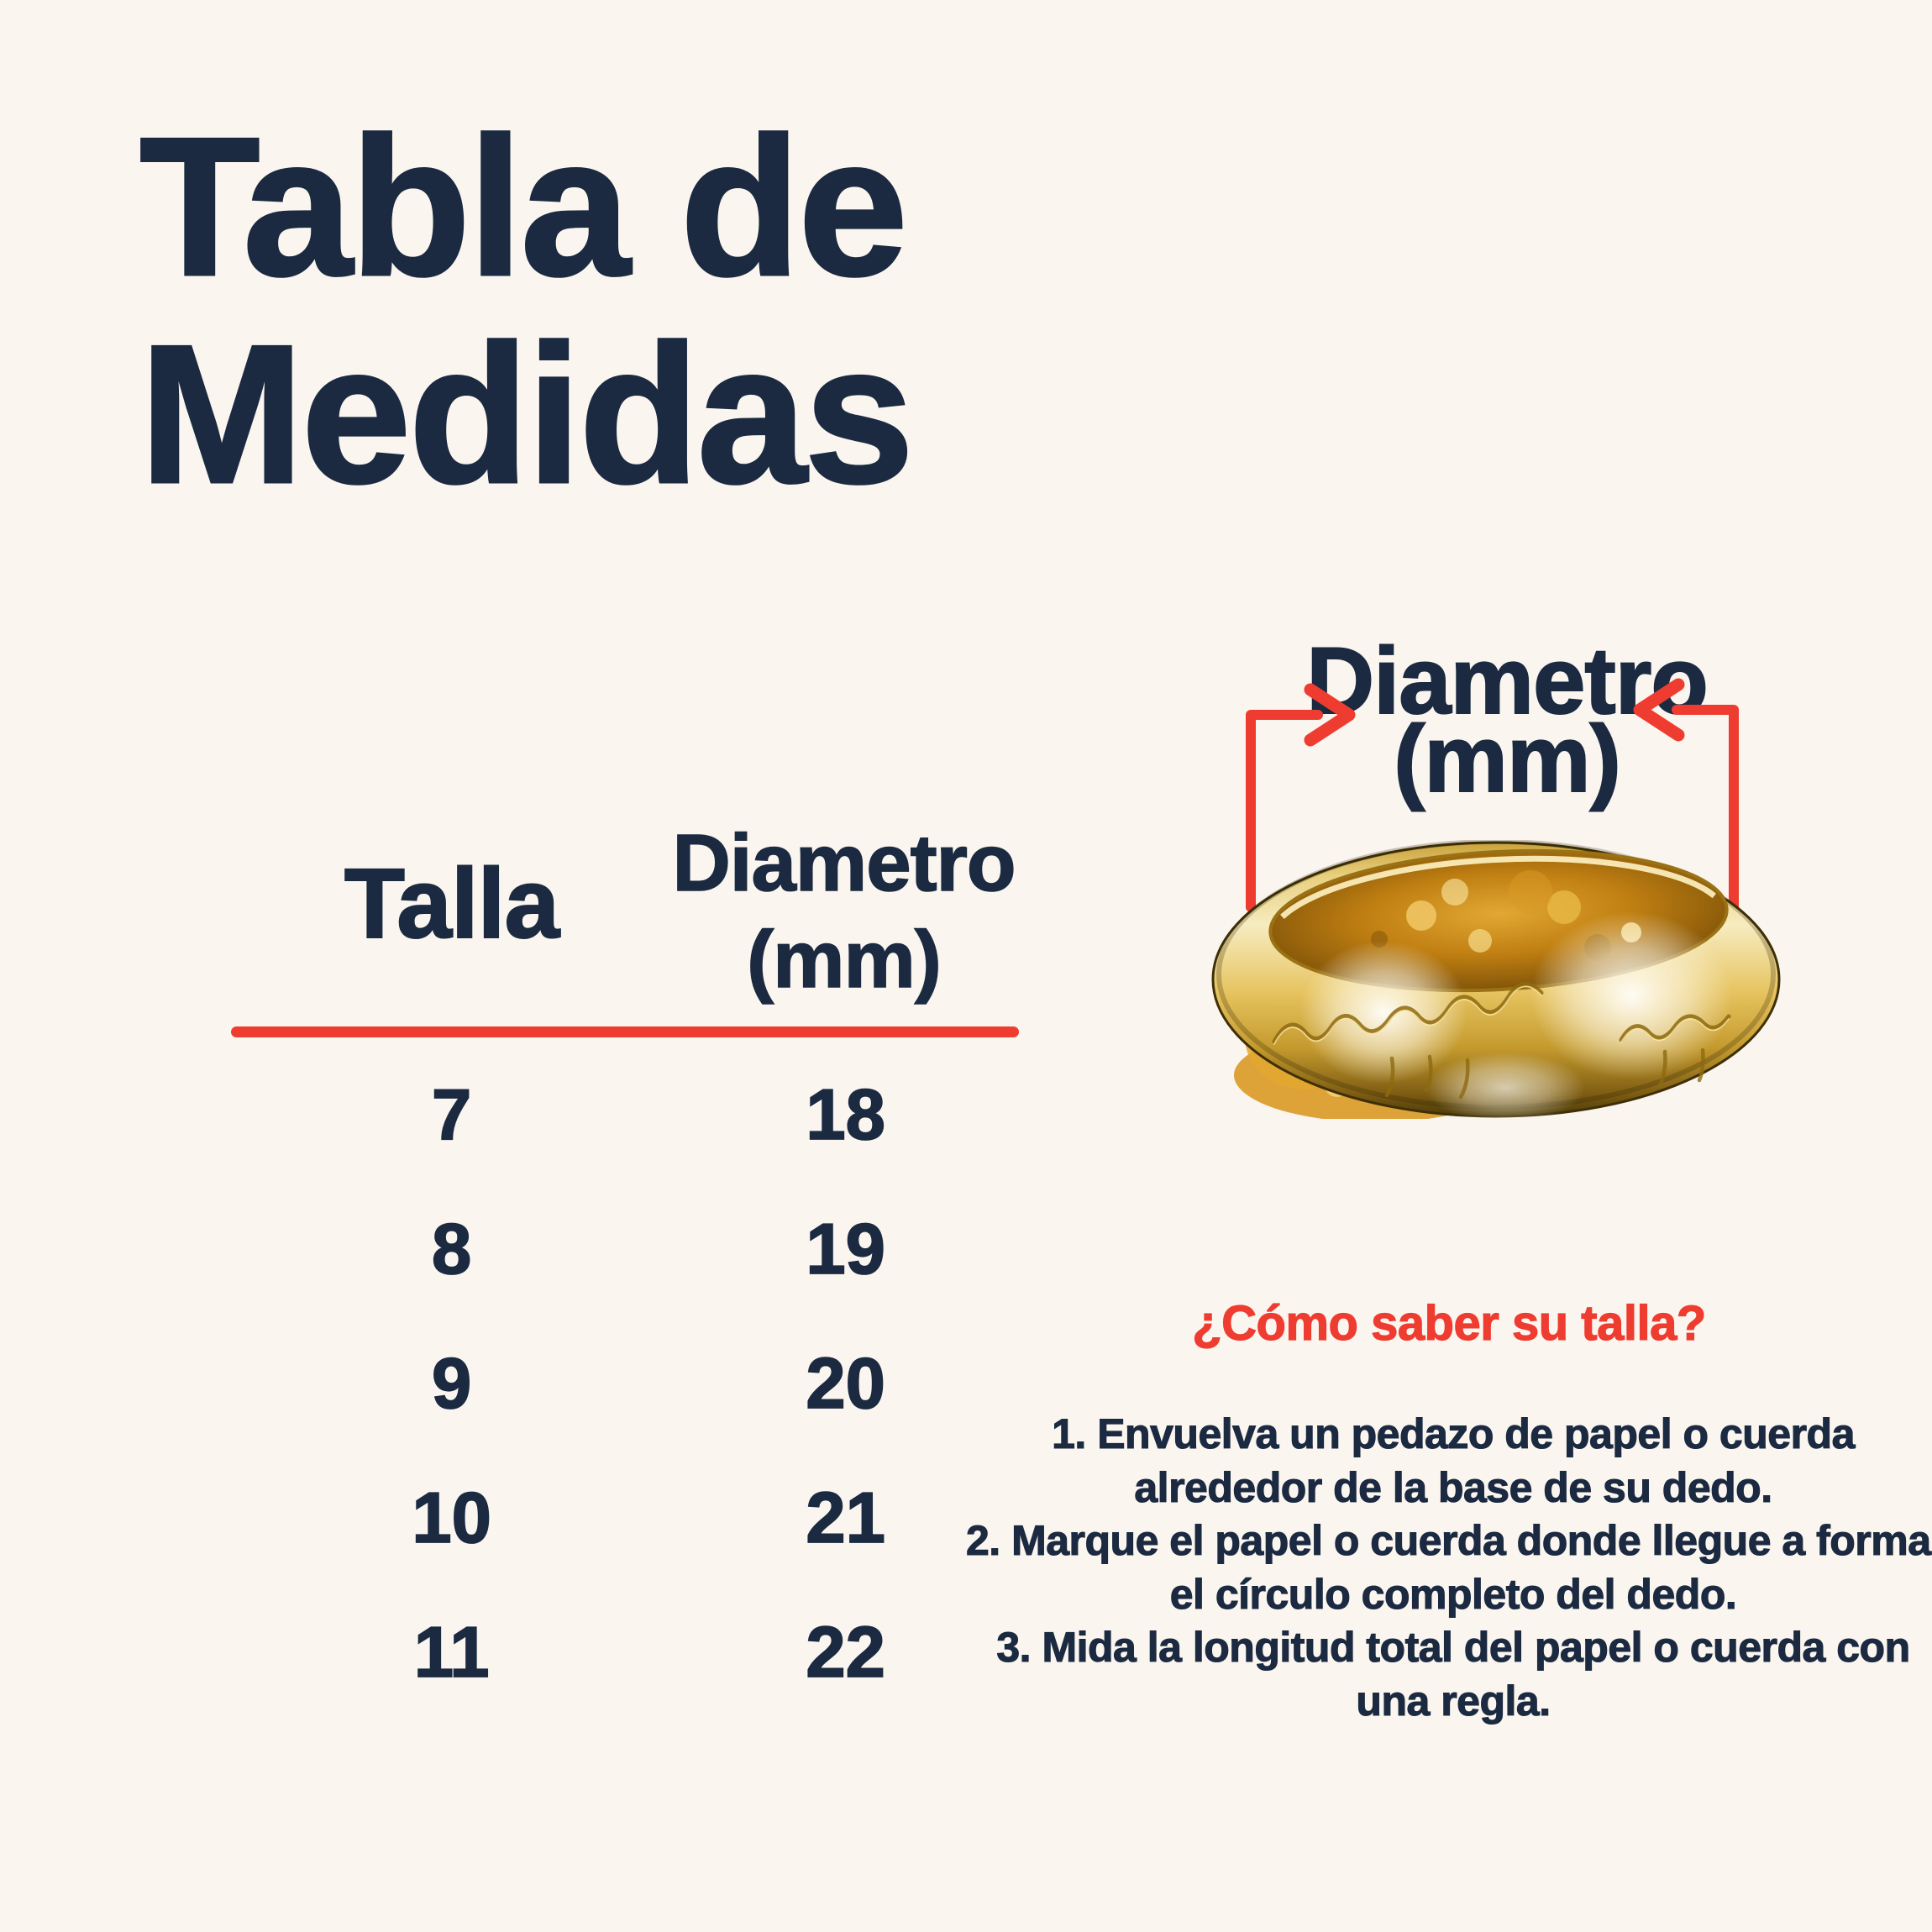  Describe the element at coordinates (1454, 1433) in the screenshot. I see `howto-line: 1. Envuelva un pedazo de papel o cuerda` at that location.